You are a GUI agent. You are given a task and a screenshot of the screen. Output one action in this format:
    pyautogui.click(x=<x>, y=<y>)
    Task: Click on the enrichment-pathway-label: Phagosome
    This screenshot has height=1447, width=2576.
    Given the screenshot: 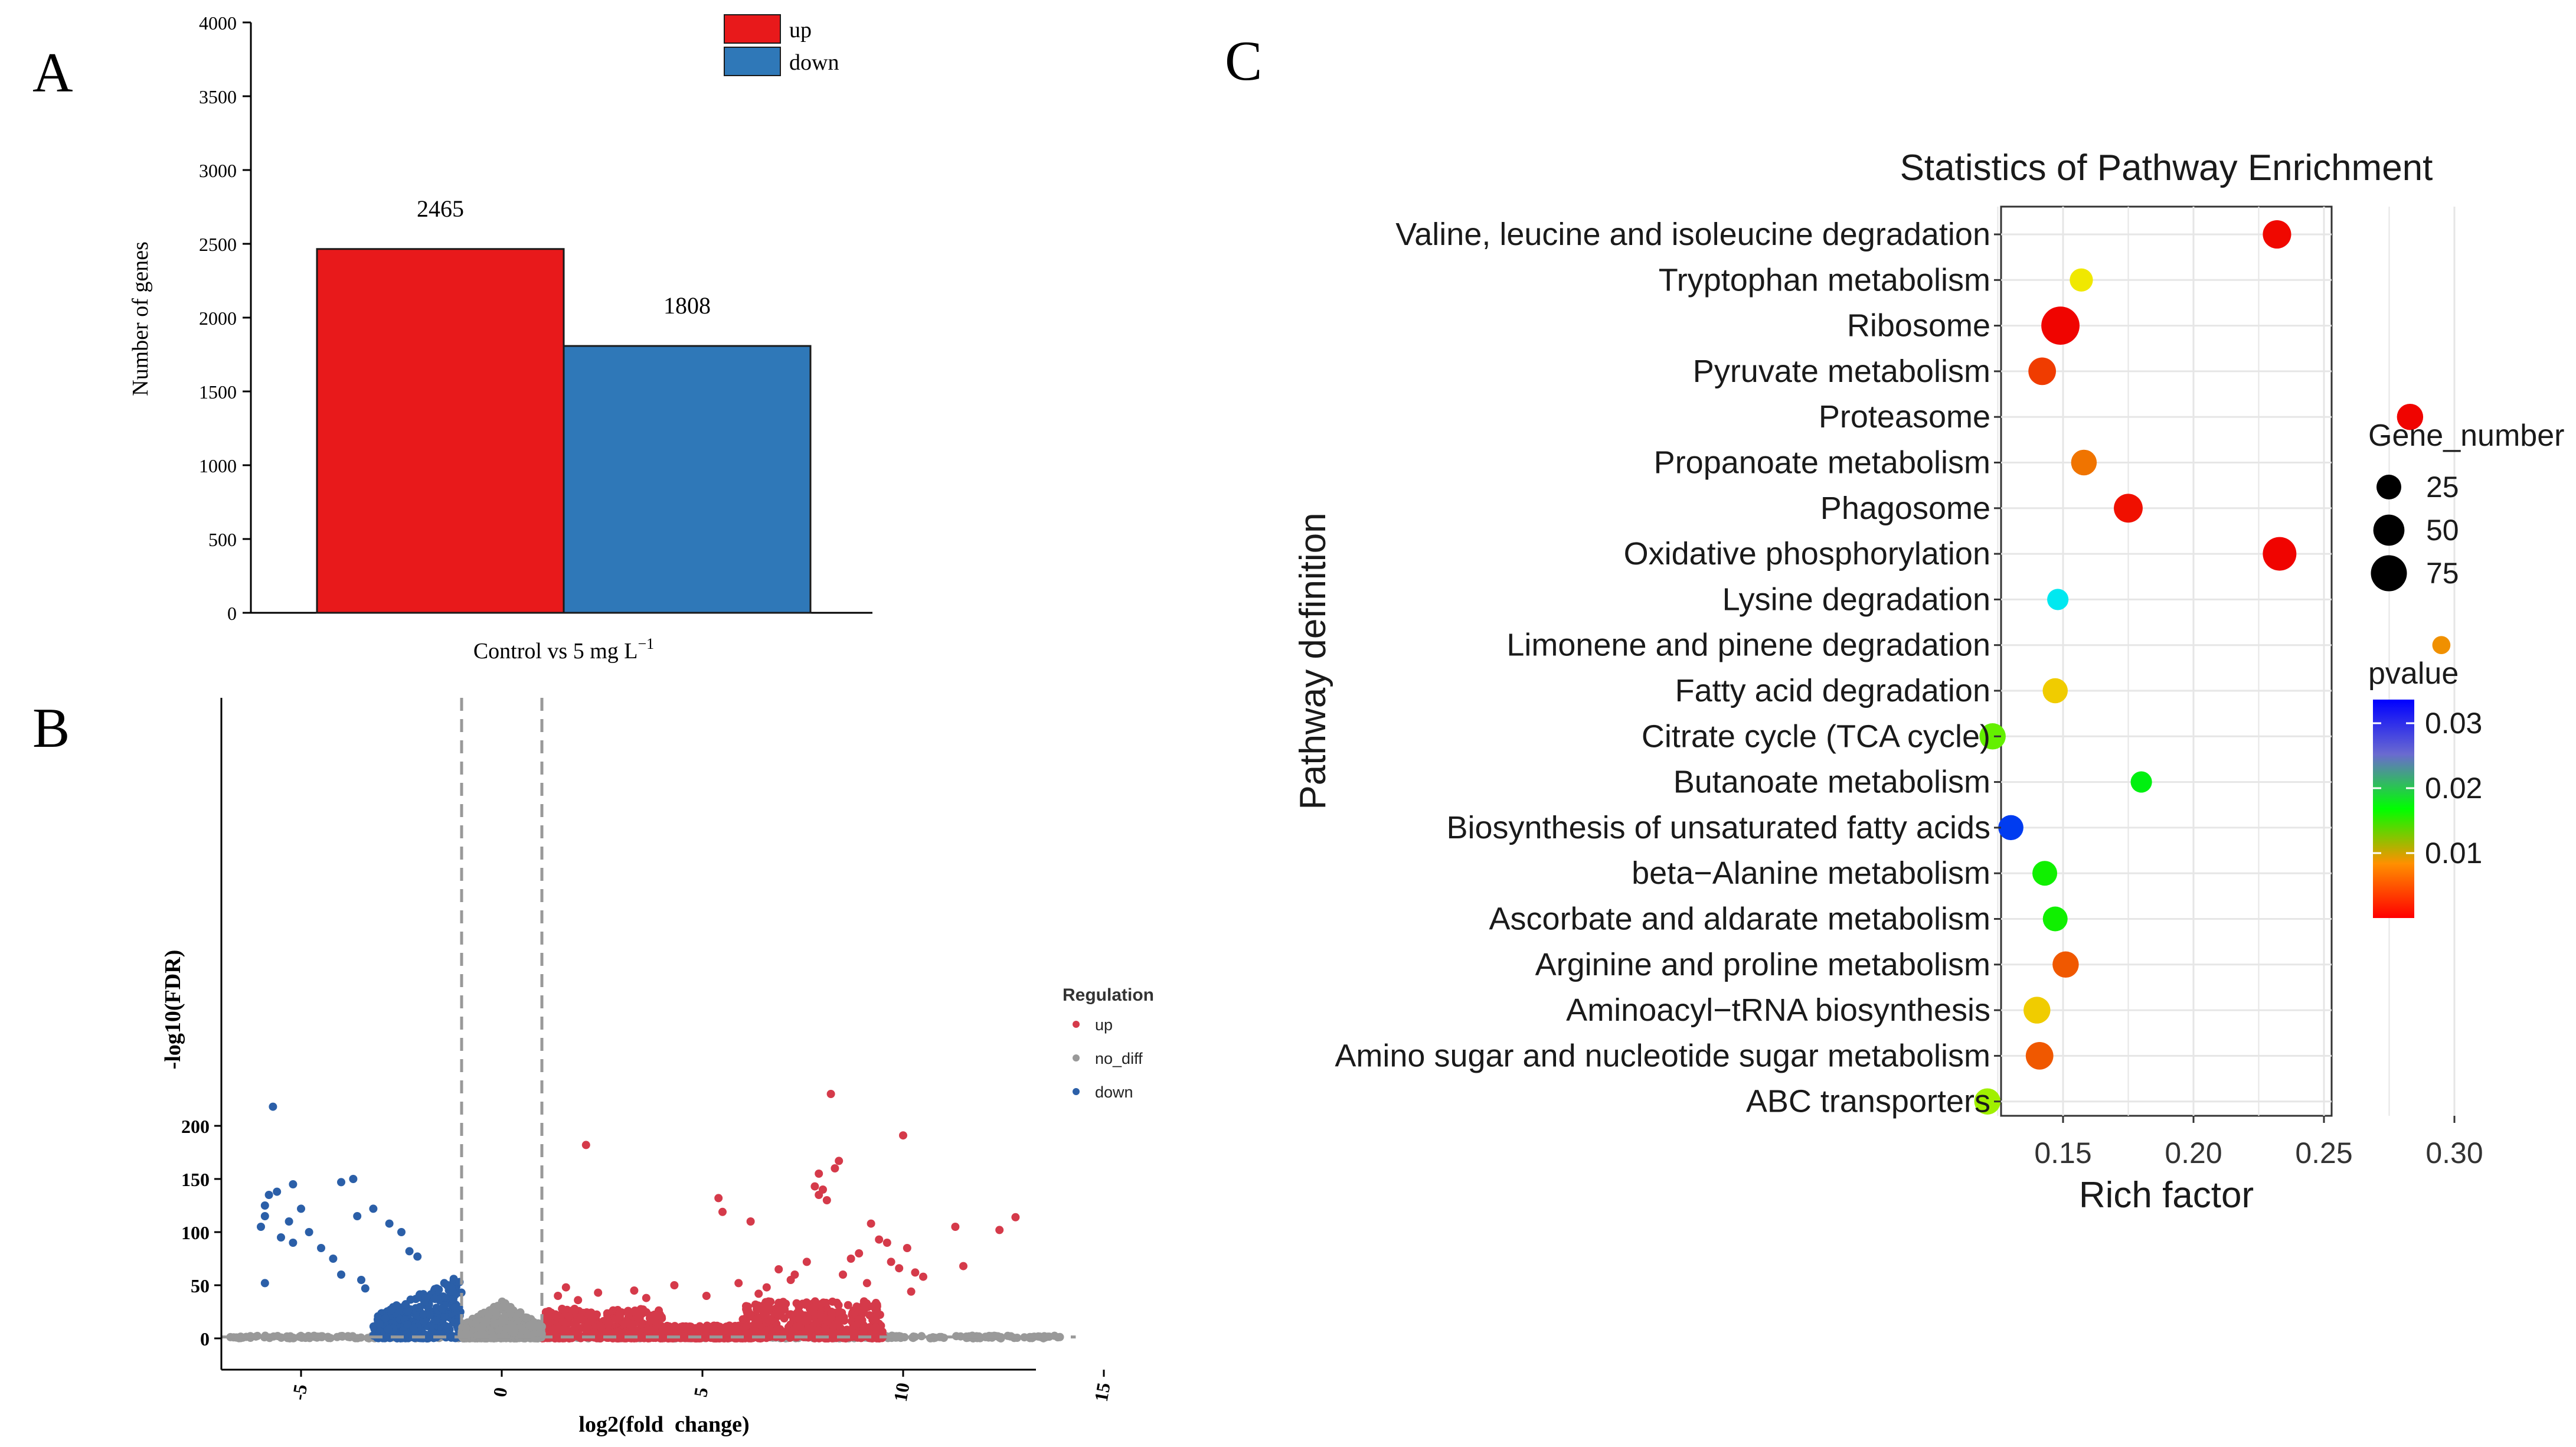 What is the action you would take?
    pyautogui.click(x=1905, y=508)
    